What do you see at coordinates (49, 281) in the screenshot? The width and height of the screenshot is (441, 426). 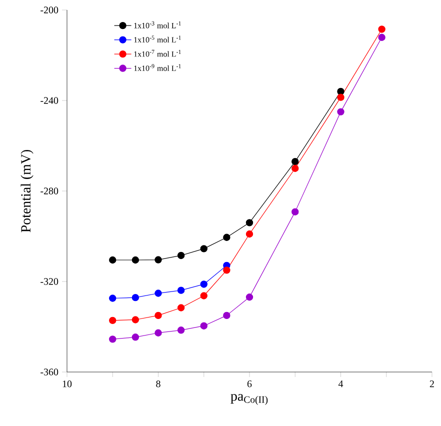 I see `y-tick-label: -320` at bounding box center [49, 281].